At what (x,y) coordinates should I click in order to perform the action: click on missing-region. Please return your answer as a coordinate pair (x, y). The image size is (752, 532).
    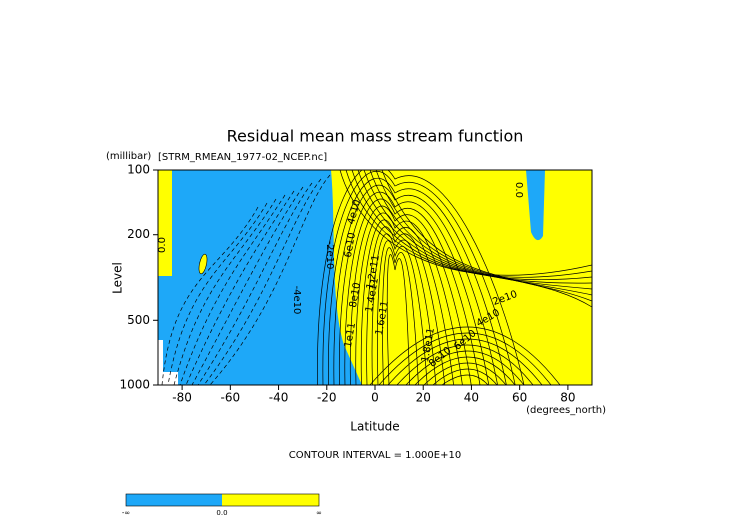
    Looking at the image, I should click on (168, 362).